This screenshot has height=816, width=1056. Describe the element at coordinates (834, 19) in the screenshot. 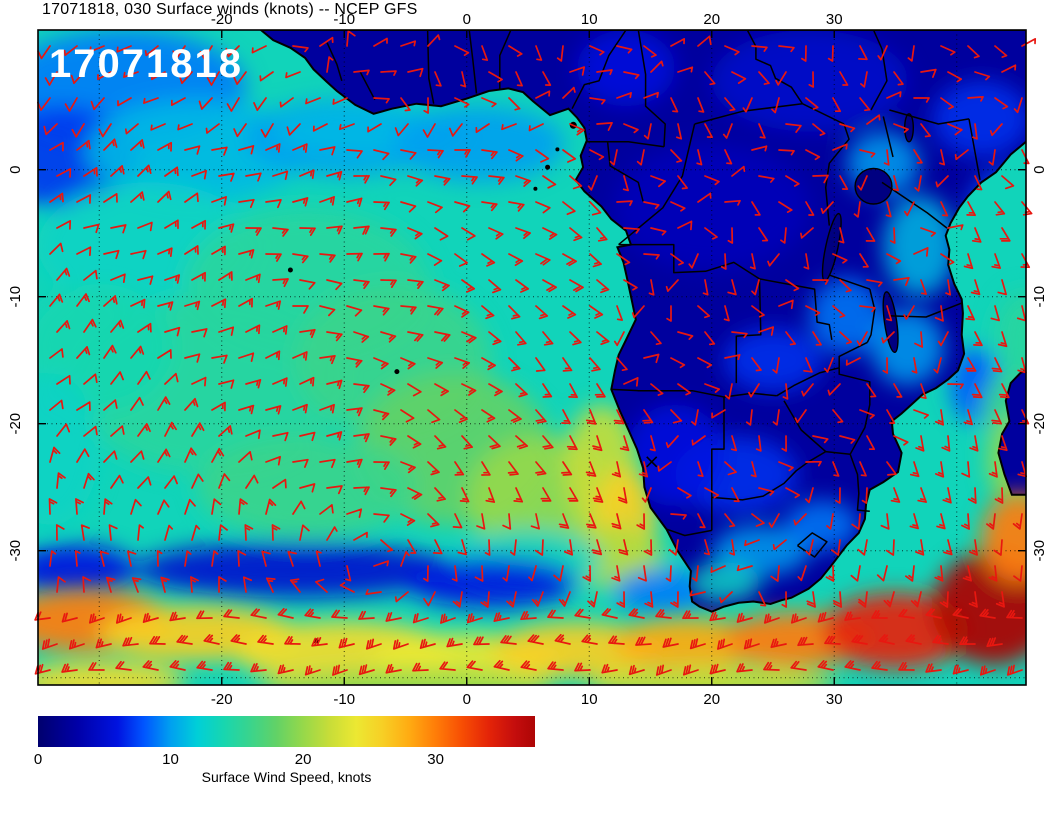

I see `x-axis-tick-top: 30` at that location.